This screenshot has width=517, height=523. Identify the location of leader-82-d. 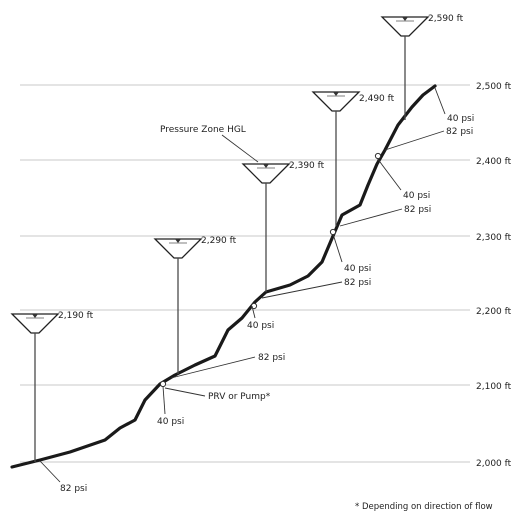
(371, 217).